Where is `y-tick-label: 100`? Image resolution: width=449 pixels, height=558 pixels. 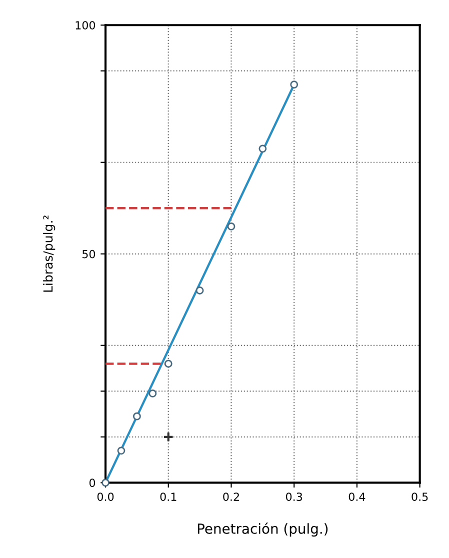
y-tick-label: 100 is located at coordinates (86, 25).